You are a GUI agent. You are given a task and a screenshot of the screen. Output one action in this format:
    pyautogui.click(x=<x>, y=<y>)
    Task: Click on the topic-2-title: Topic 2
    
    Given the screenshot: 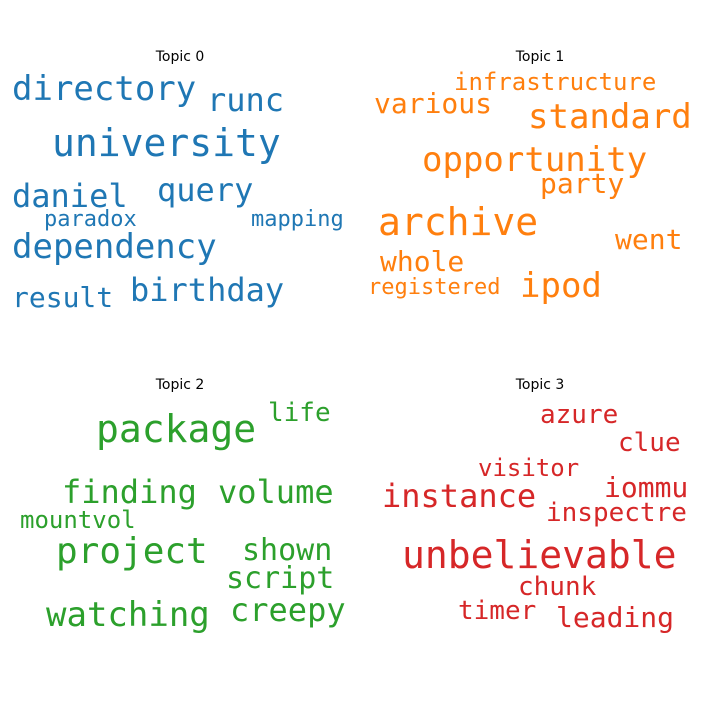 What is the action you would take?
    pyautogui.click(x=180, y=385)
    